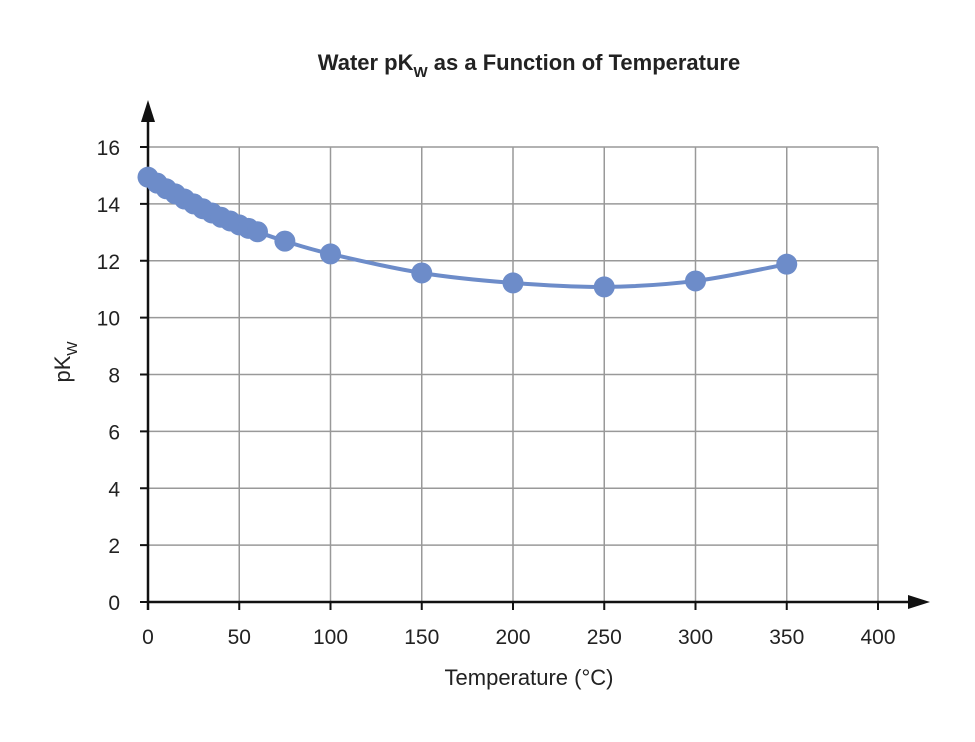 This screenshot has width=975, height=742. Describe the element at coordinates (108, 262) in the screenshot. I see `y-tick-label: 12` at that location.